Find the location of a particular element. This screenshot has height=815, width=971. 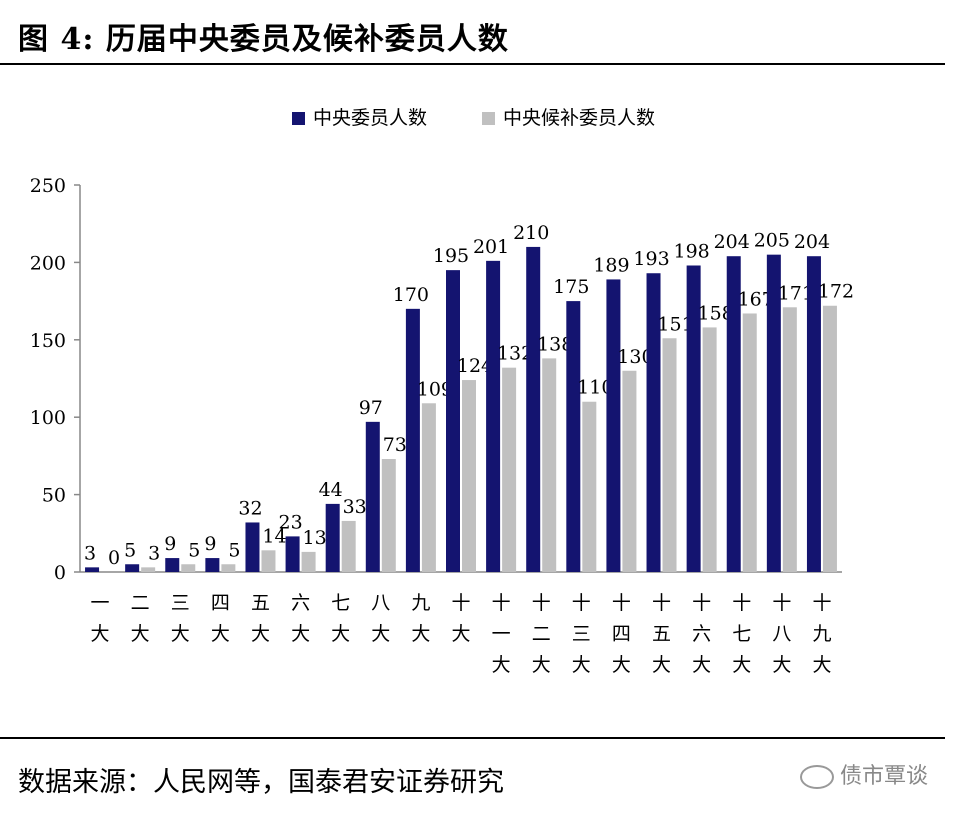

legend-label: 中央委员人数 is located at coordinates (370, 118).